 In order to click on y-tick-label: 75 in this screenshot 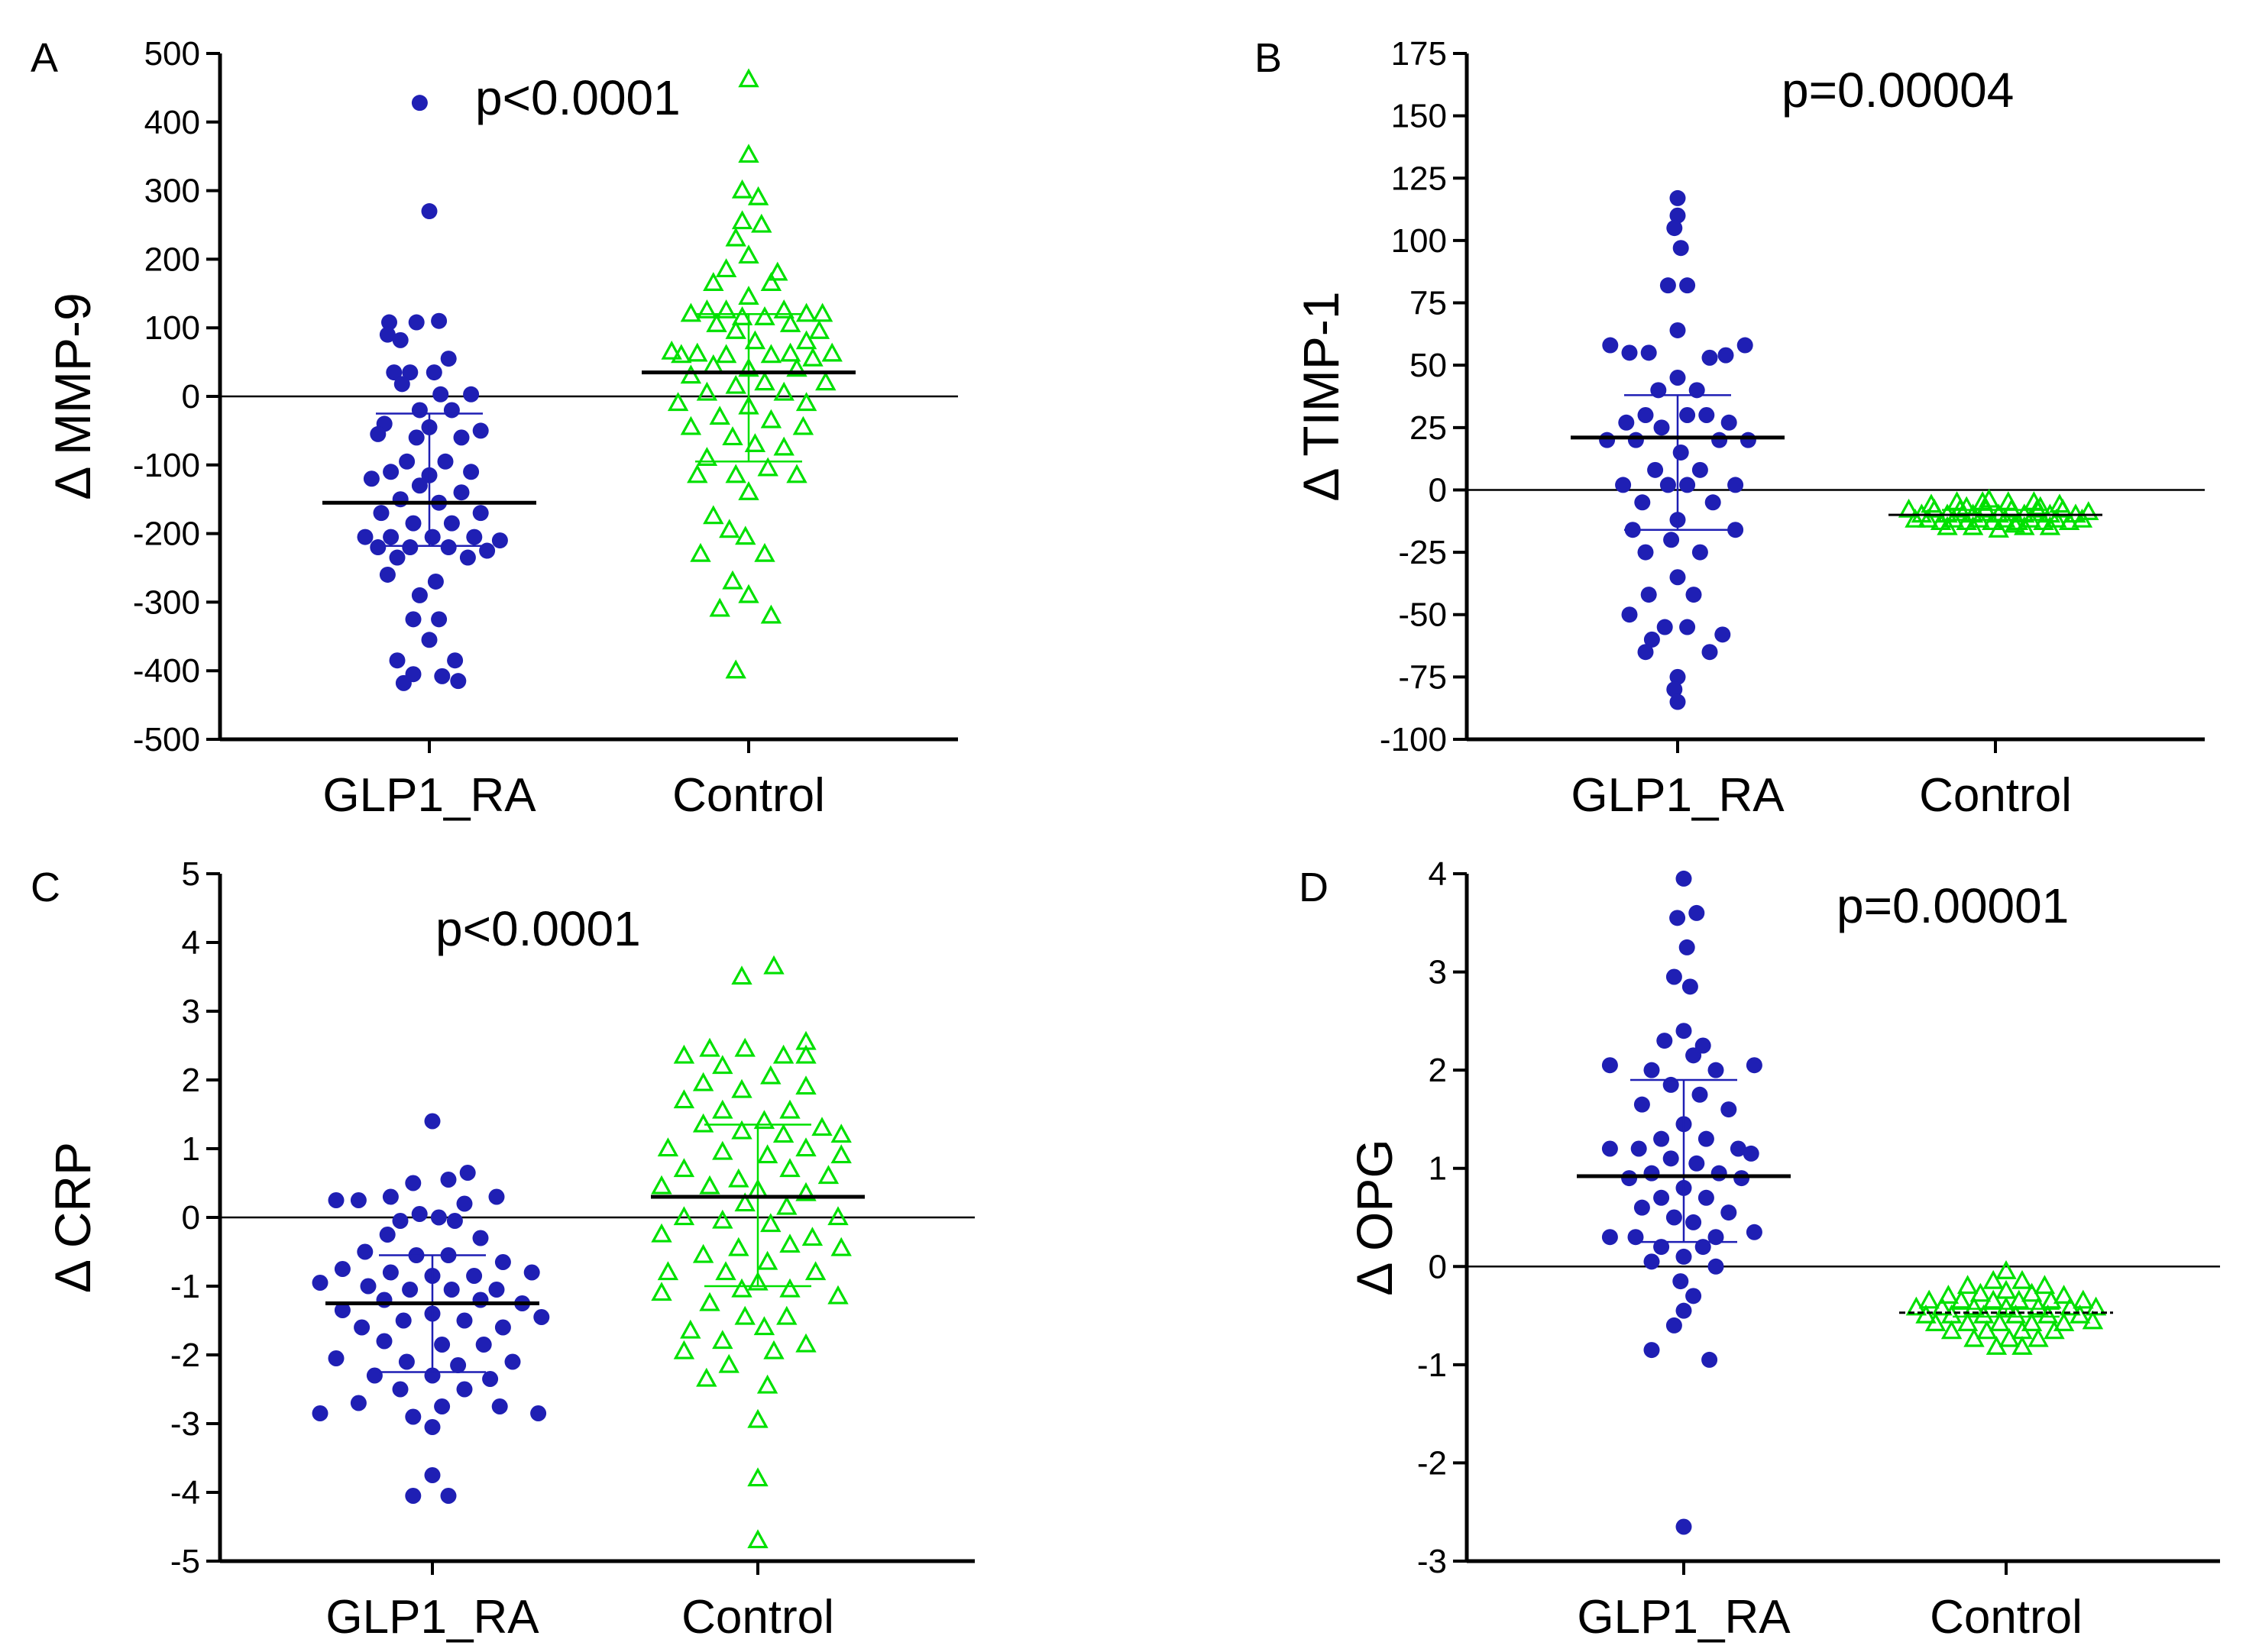, I will do `click(1428, 303)`.